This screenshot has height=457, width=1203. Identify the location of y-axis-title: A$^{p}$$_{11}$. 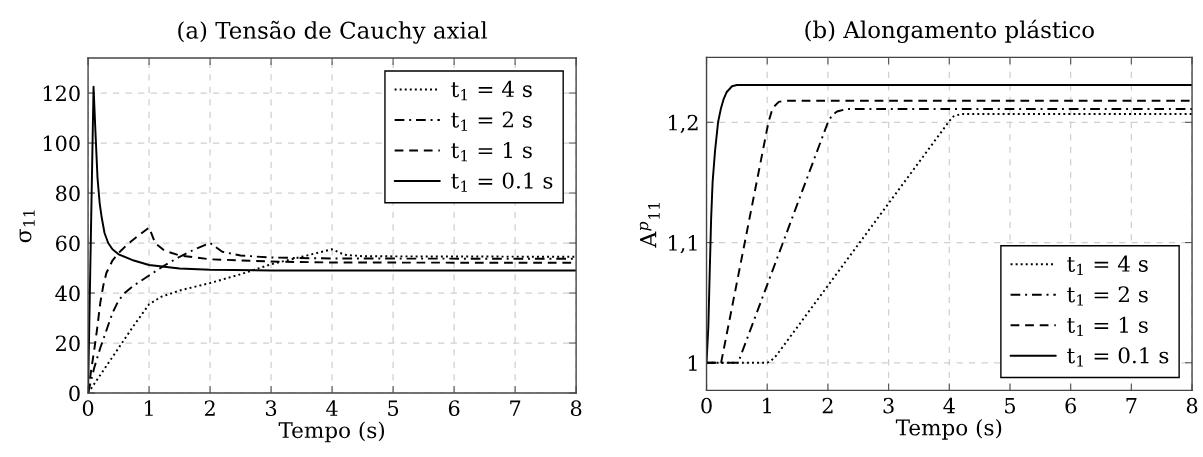
(649, 225).